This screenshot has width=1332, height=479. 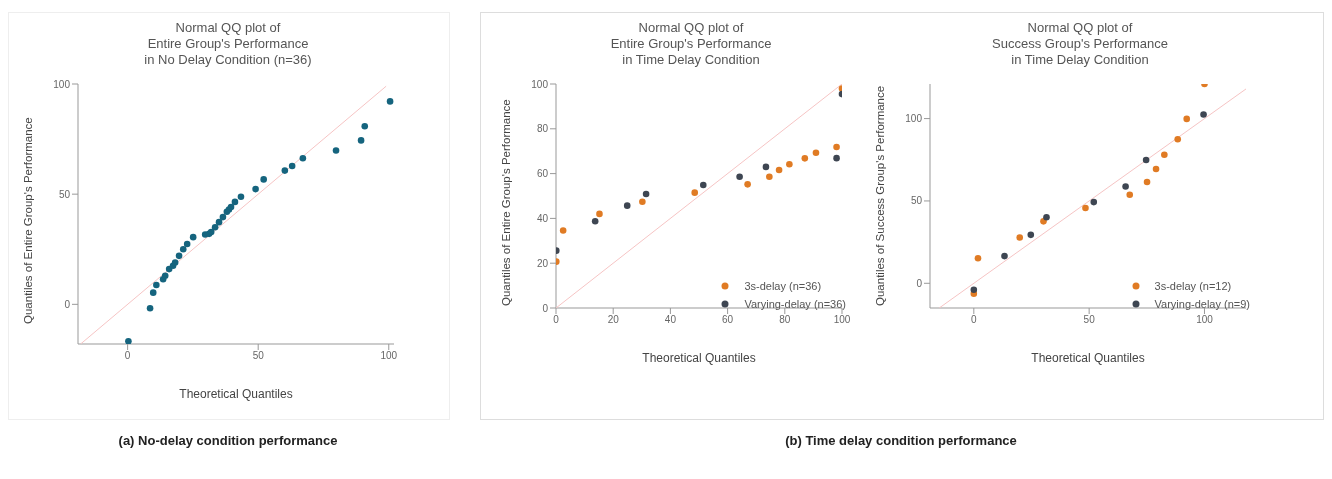 I want to click on legend-label: Varying-delay (n=9), so click(x=1202, y=304).